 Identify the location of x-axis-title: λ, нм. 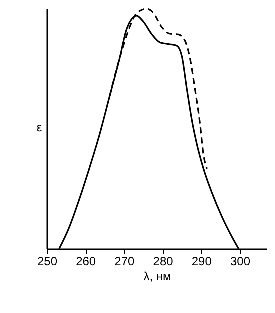
(158, 277).